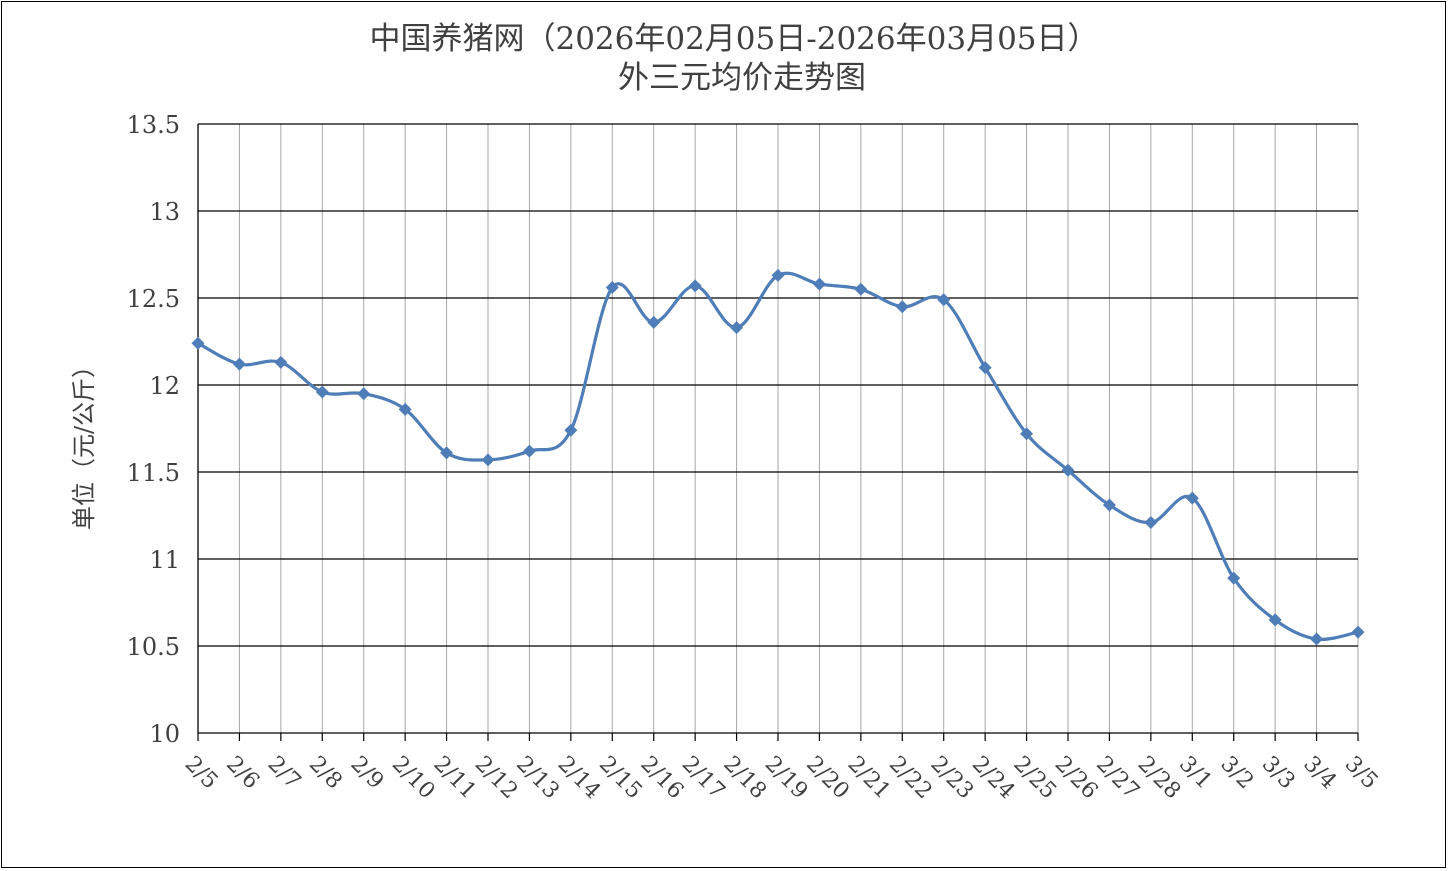 The image size is (1449, 871). I want to click on x-tick-label: 2/25, so click(1034, 778).